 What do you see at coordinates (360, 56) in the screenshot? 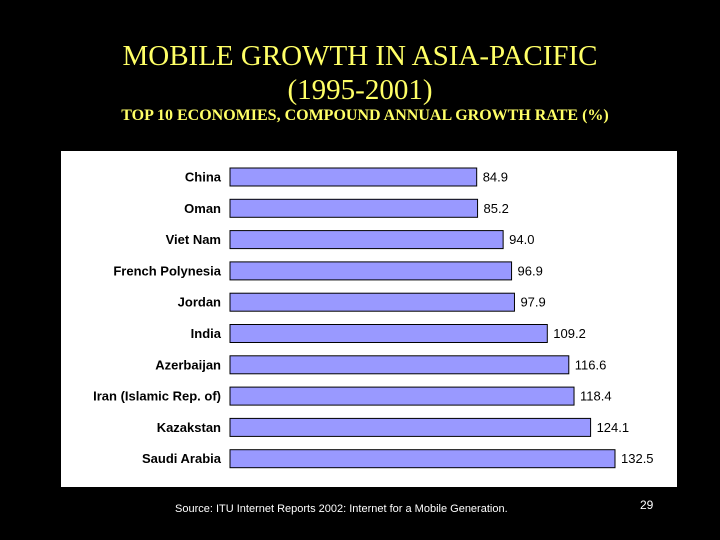
I see `slide-title: MOBILE GROWTH IN ASIA-PACIFIC` at bounding box center [360, 56].